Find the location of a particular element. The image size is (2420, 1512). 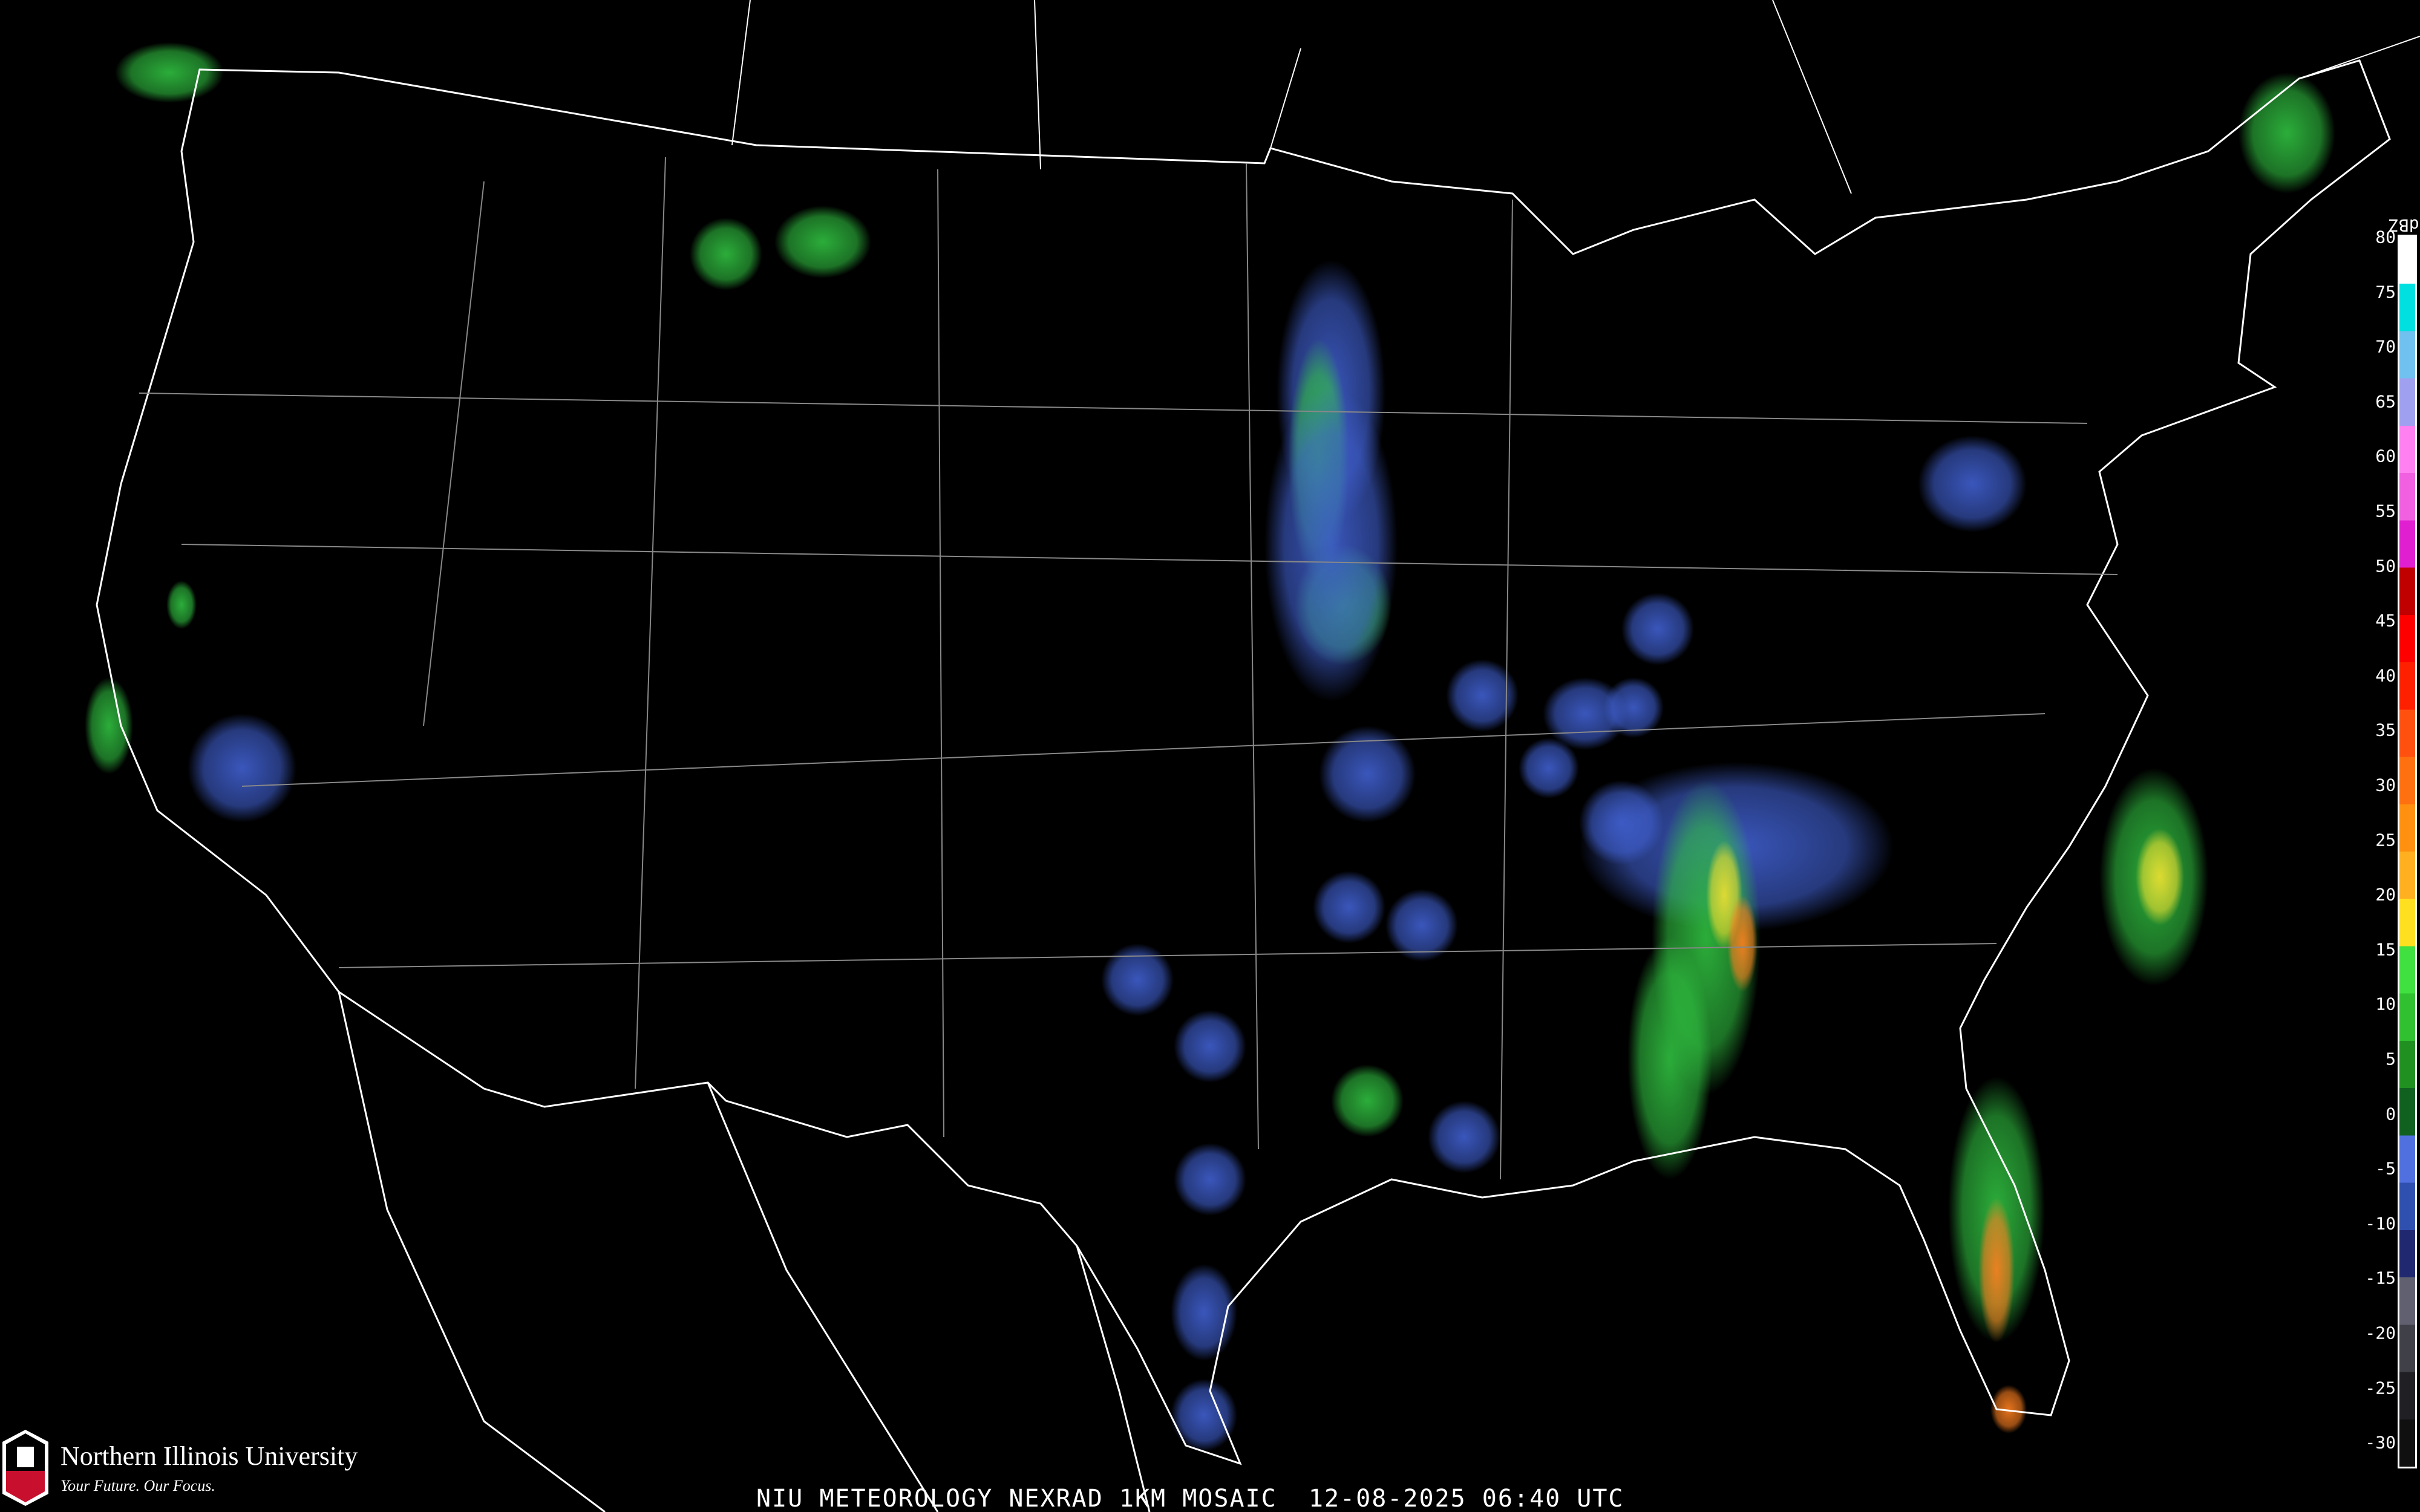

legend-label: 0 is located at coordinates (2391, 1114).